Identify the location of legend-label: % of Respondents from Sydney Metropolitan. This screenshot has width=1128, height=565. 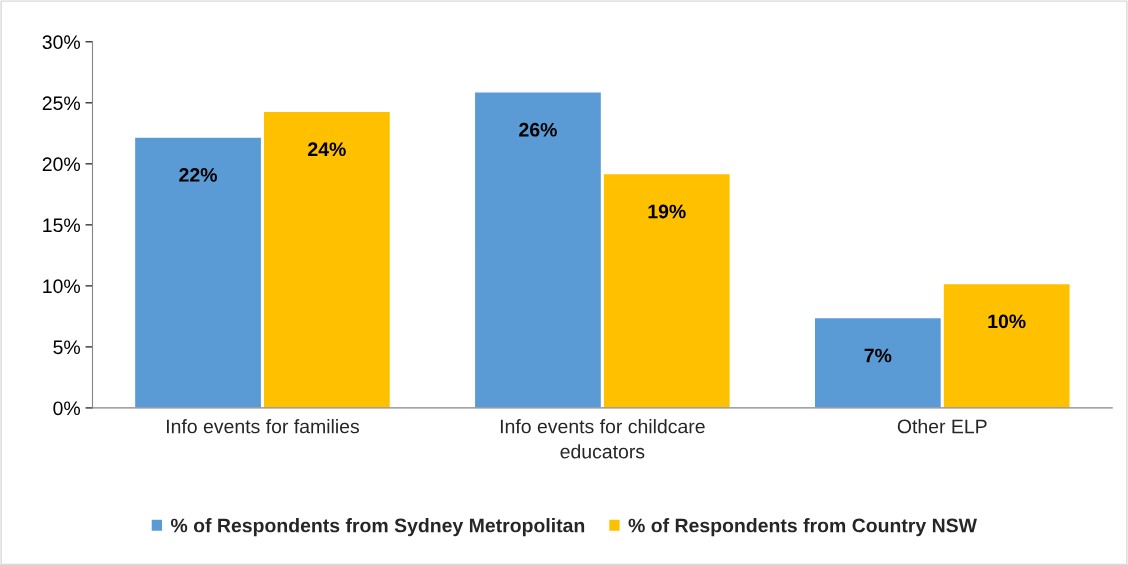
(377, 527).